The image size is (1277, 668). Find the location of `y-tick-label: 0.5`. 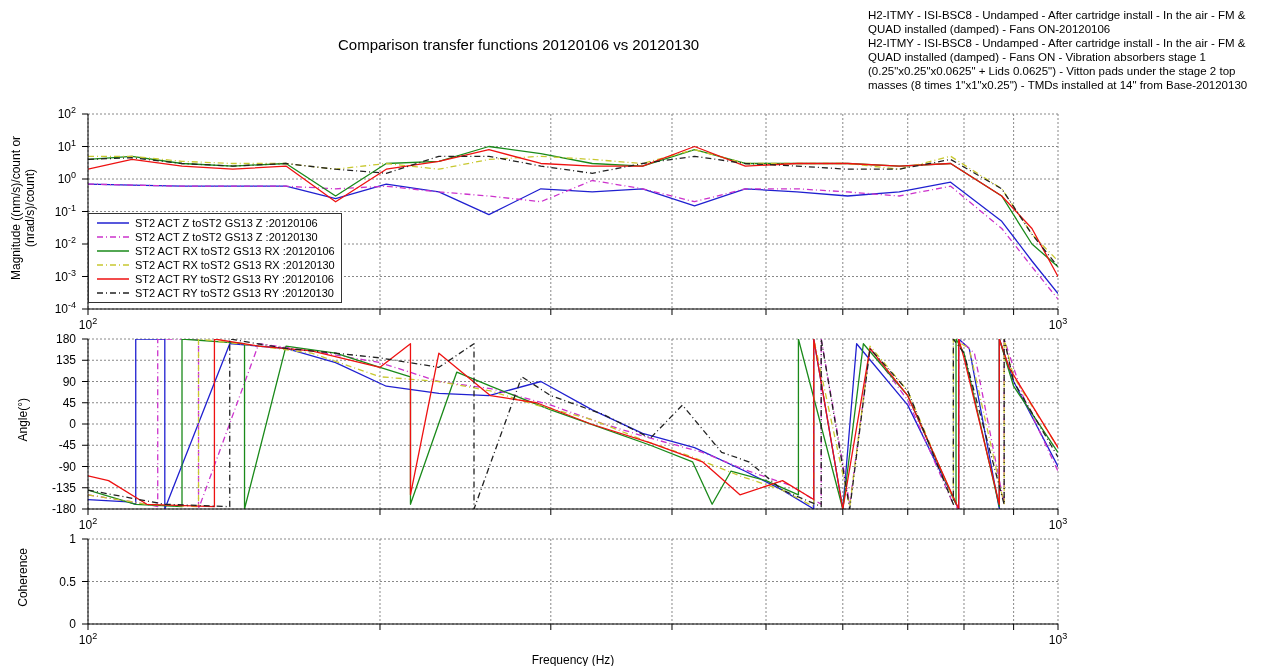

y-tick-label: 0.5 is located at coordinates (68, 581).